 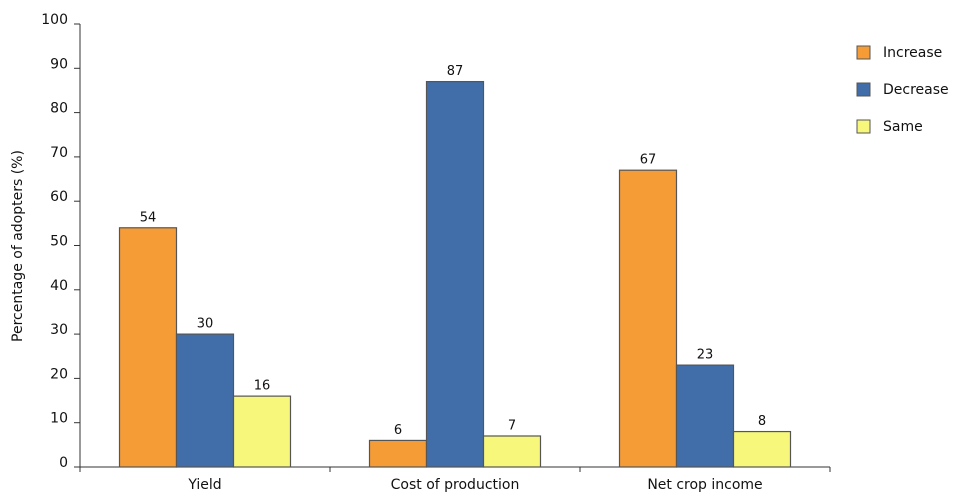 I want to click on y-tick-label: 90, so click(x=59, y=64).